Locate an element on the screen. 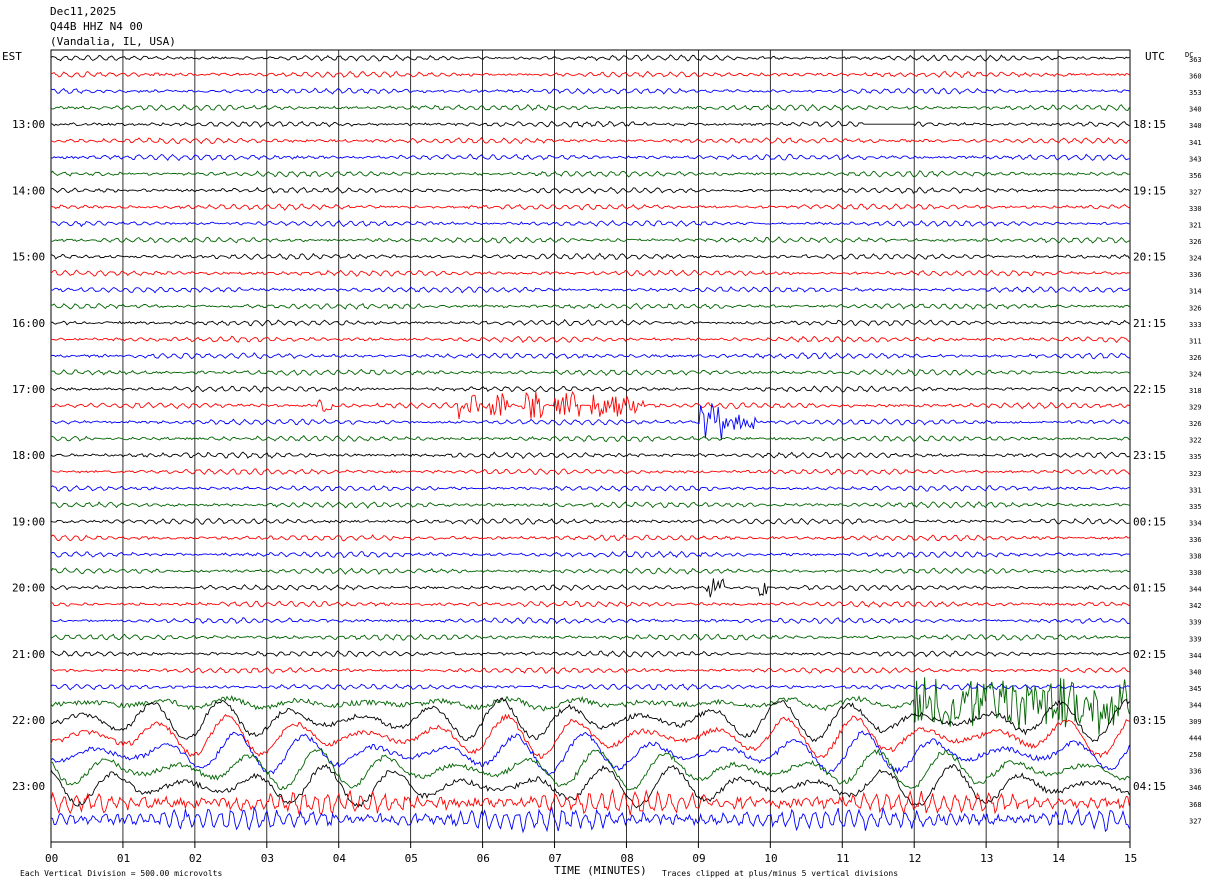  dc-label: DC is located at coordinates (1189, 55).